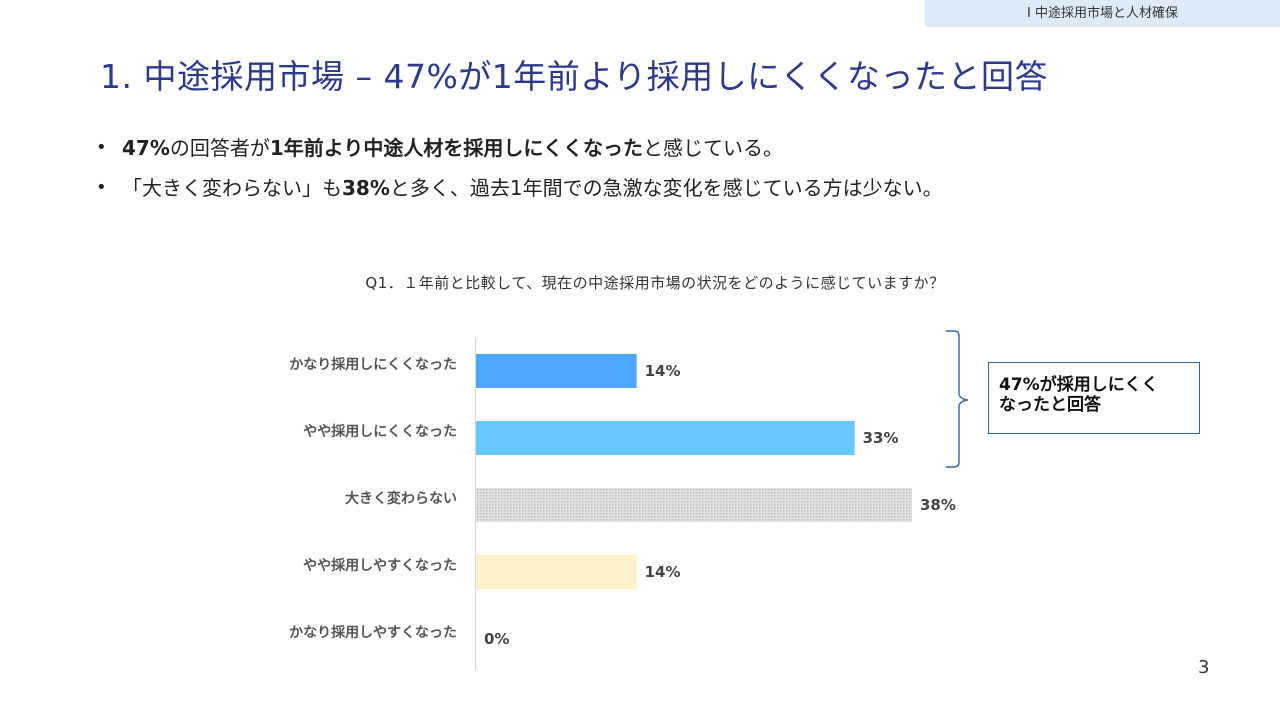 The height and width of the screenshot is (720, 1280). I want to click on category-label: やや採用しやすくなった, so click(380, 565).